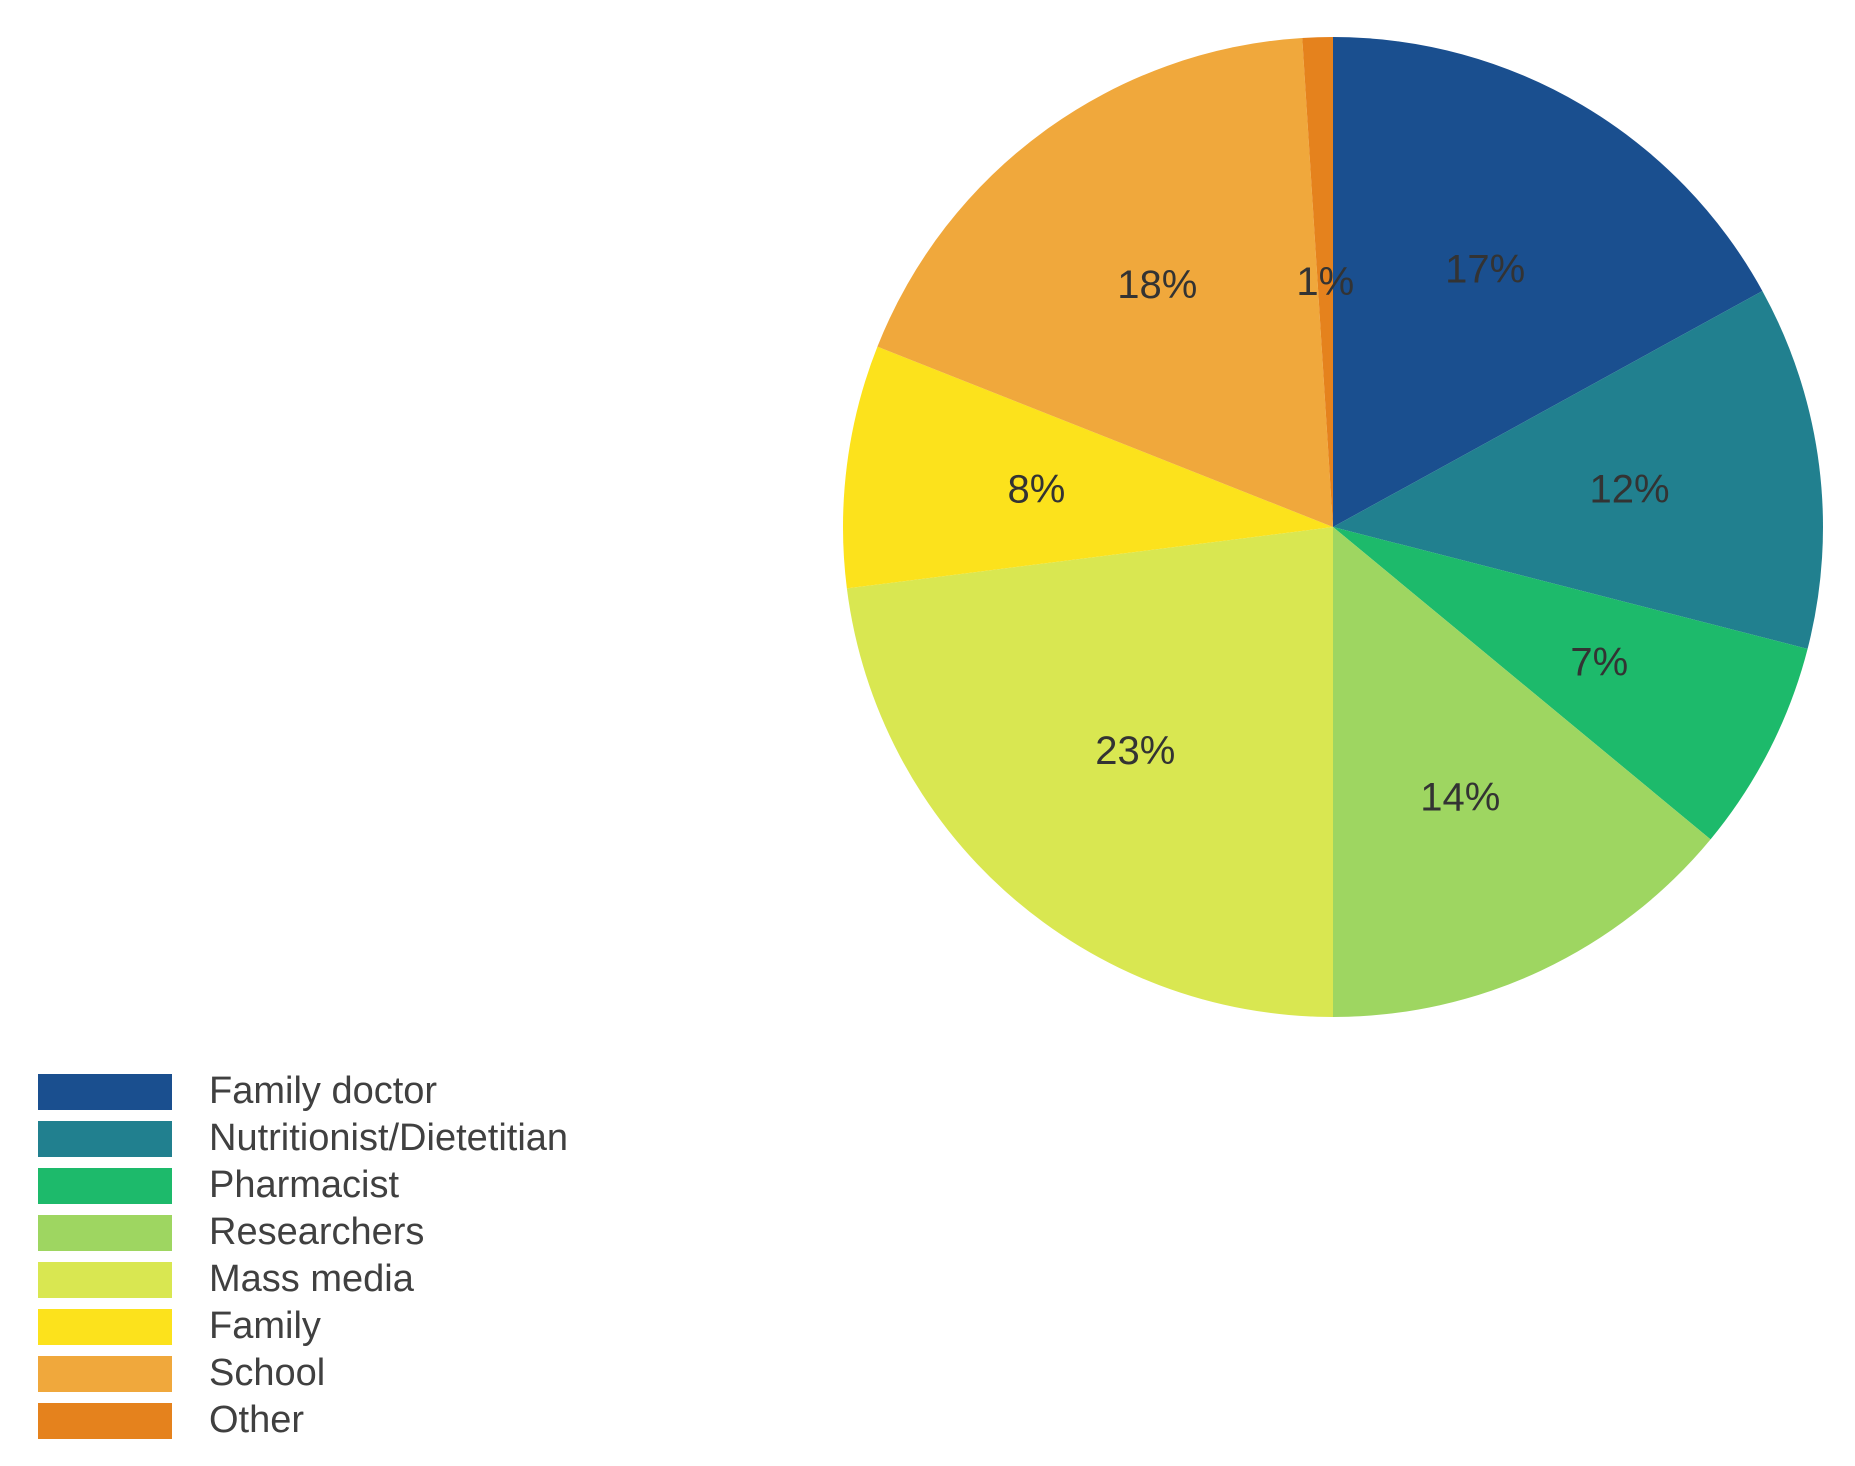 The width and height of the screenshot is (1855, 1466). I want to click on slice-labels: 17% 12% 7% 14% 23% 8% 18% 1%, so click(1339, 534).